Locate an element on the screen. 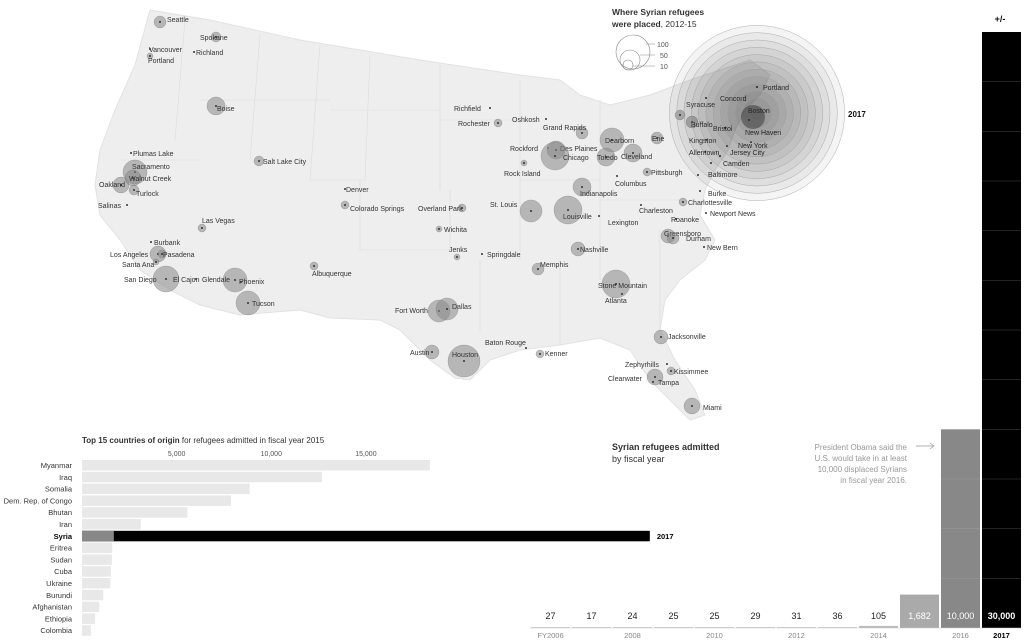 This screenshot has width=1024, height=640. city-columbus: Columbus is located at coordinates (631, 181).